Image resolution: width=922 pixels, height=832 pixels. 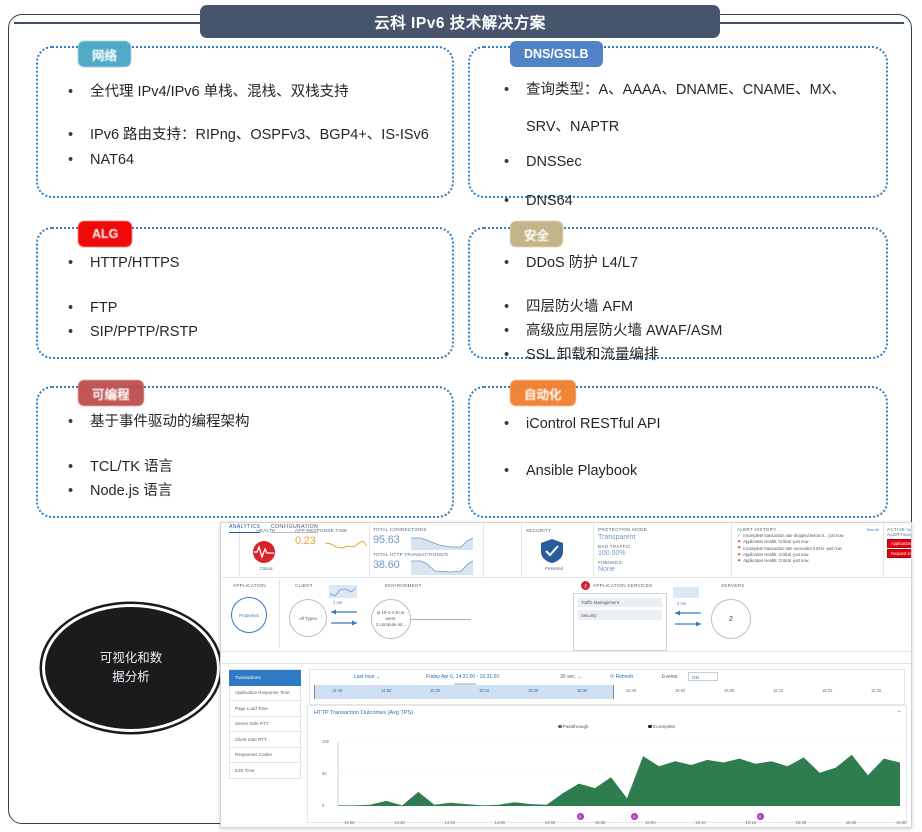 What do you see at coordinates (112, 160) in the screenshot?
I see `bullet-text: NAT64` at bounding box center [112, 160].